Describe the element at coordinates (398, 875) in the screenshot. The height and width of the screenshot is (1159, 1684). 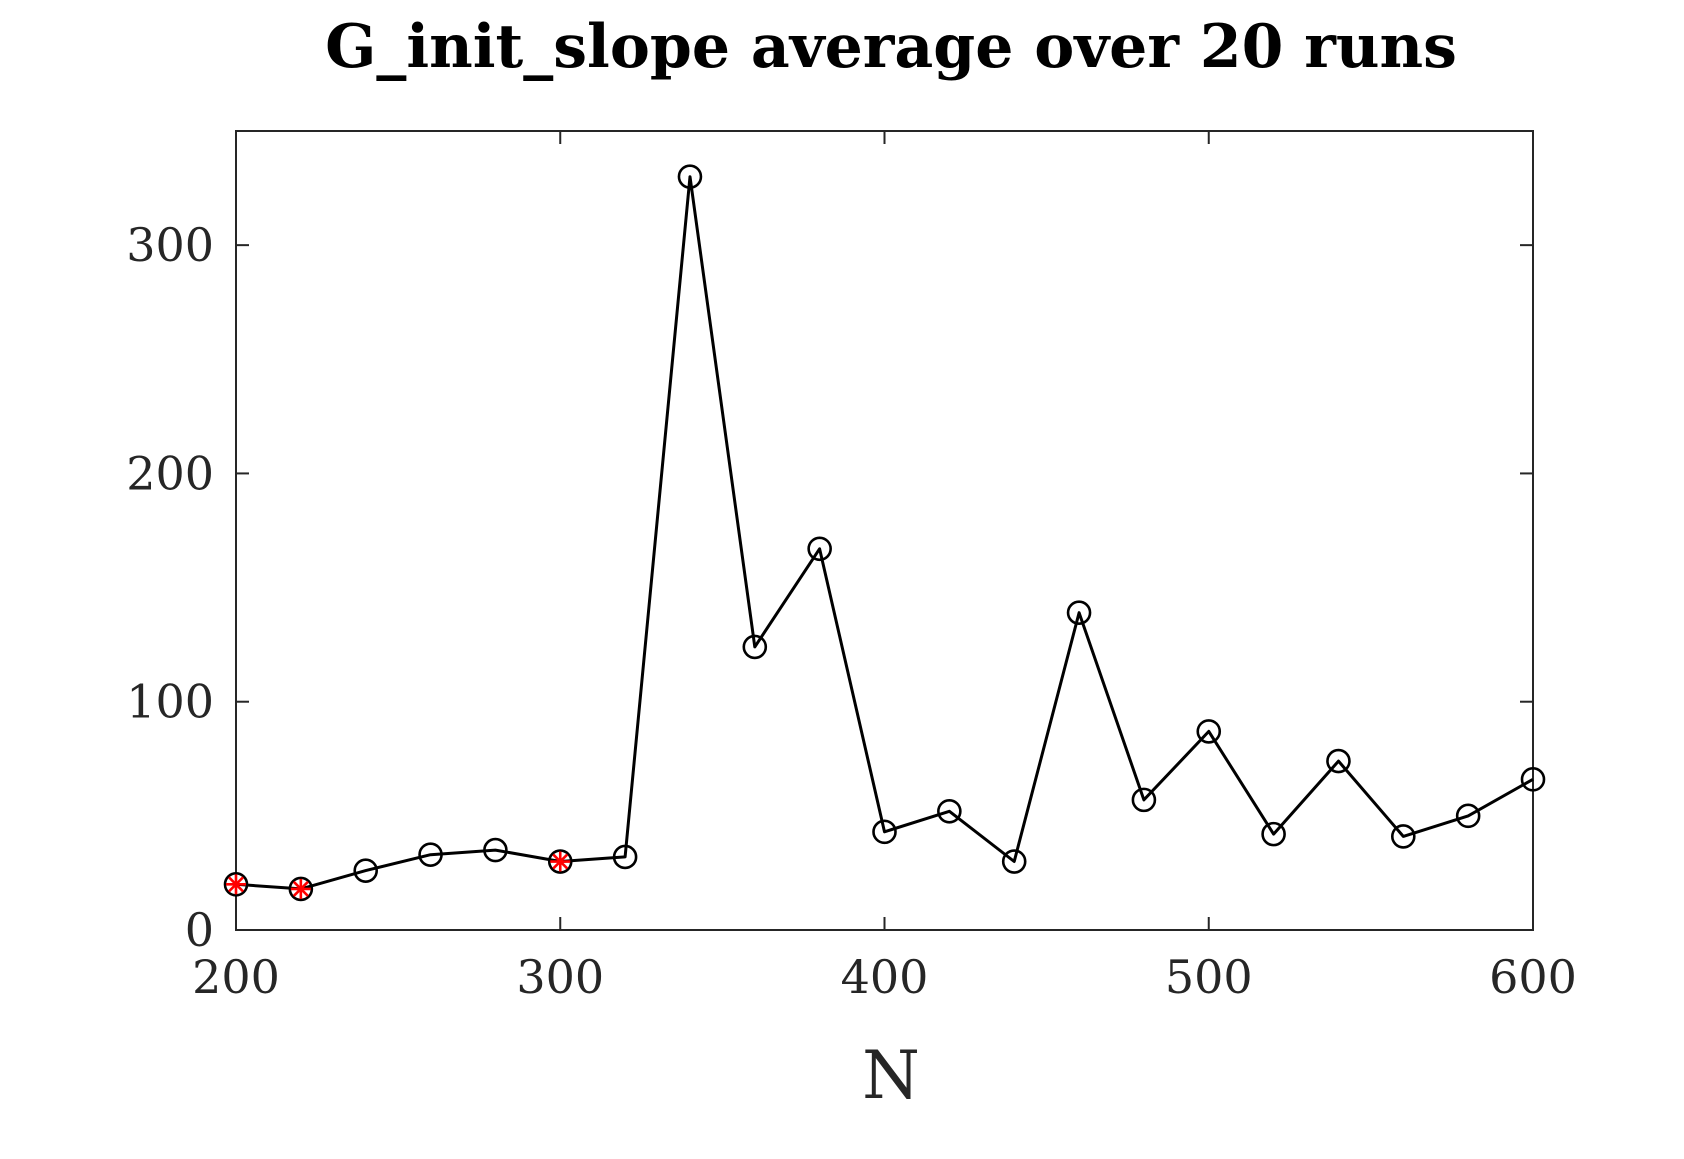
I see `highlighted-markers` at that location.